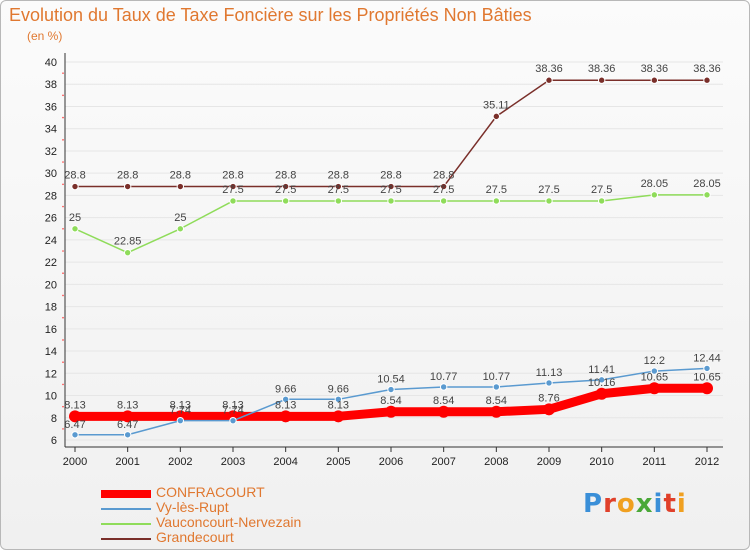  What do you see at coordinates (655, 462) in the screenshot?
I see `x-tick-label: 2011` at bounding box center [655, 462].